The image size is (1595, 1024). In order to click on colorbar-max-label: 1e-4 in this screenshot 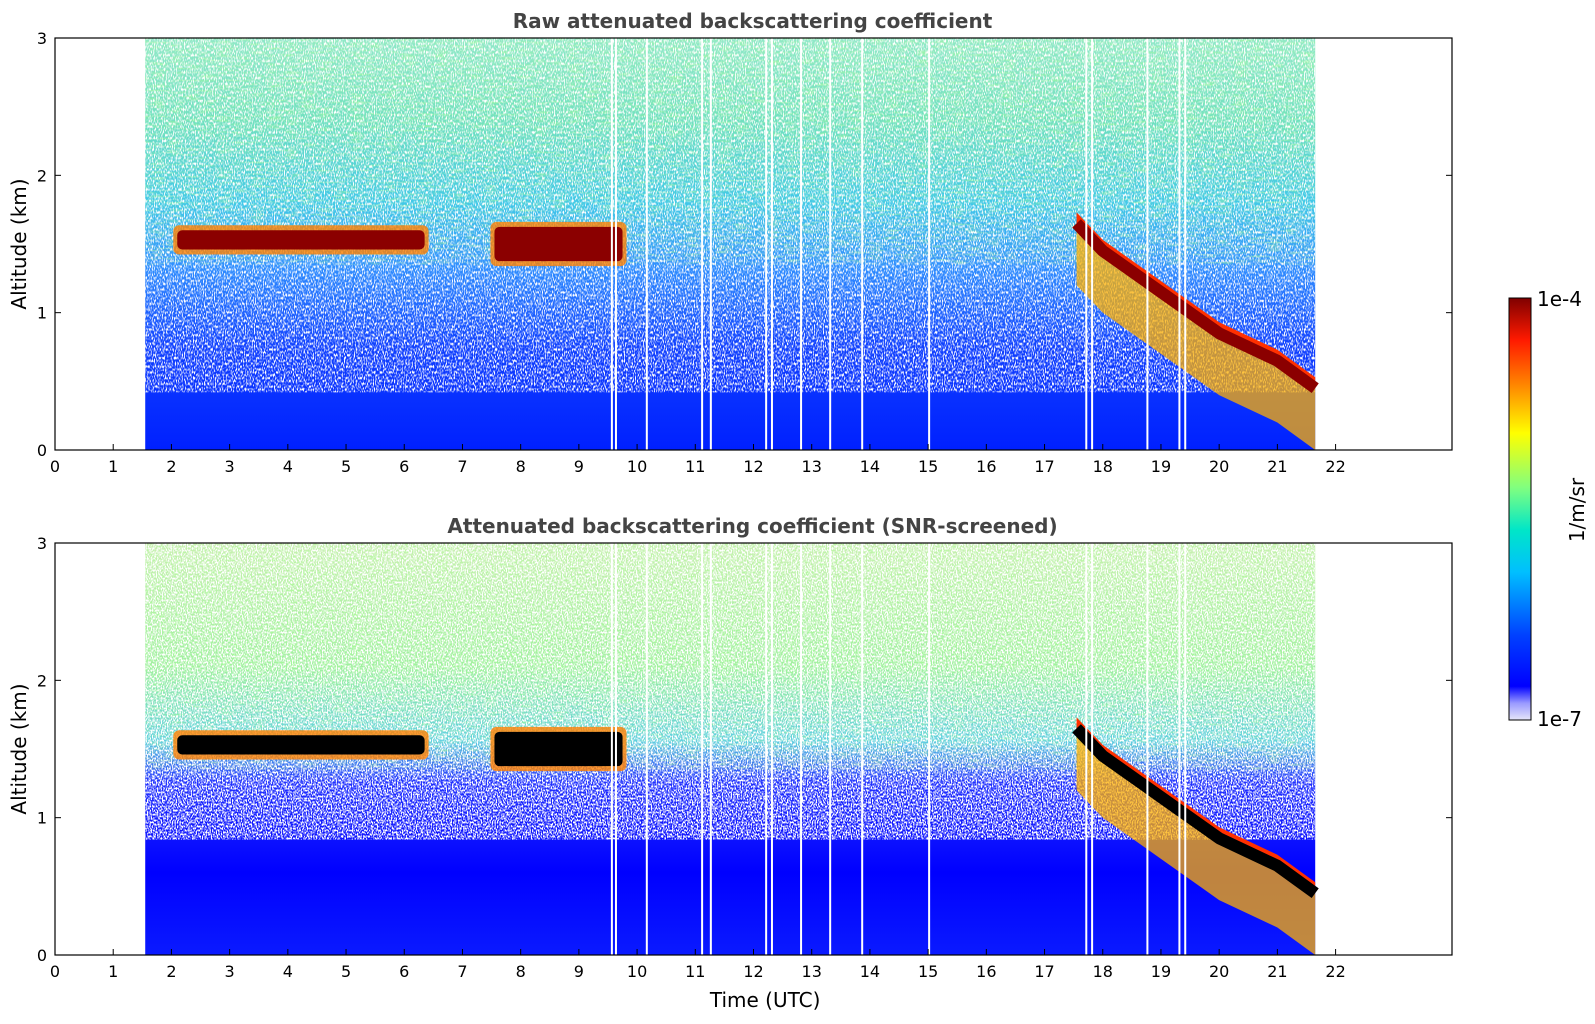, I will do `click(1559, 299)`.